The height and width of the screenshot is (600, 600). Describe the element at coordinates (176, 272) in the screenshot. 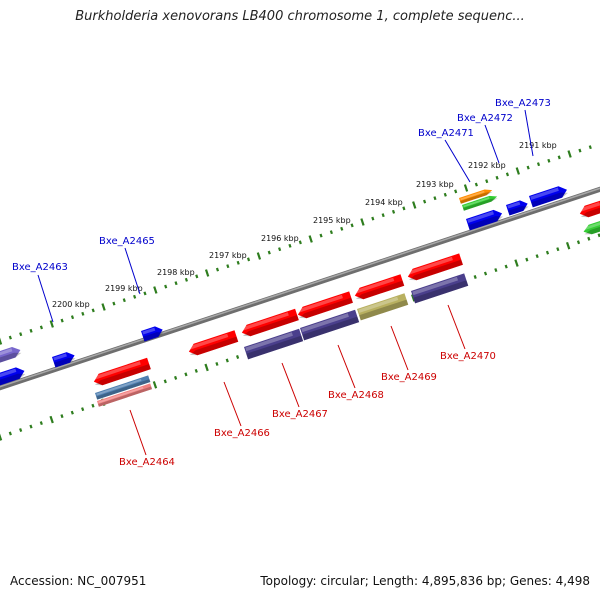

I see `tick-label: 2198 kbp` at that location.